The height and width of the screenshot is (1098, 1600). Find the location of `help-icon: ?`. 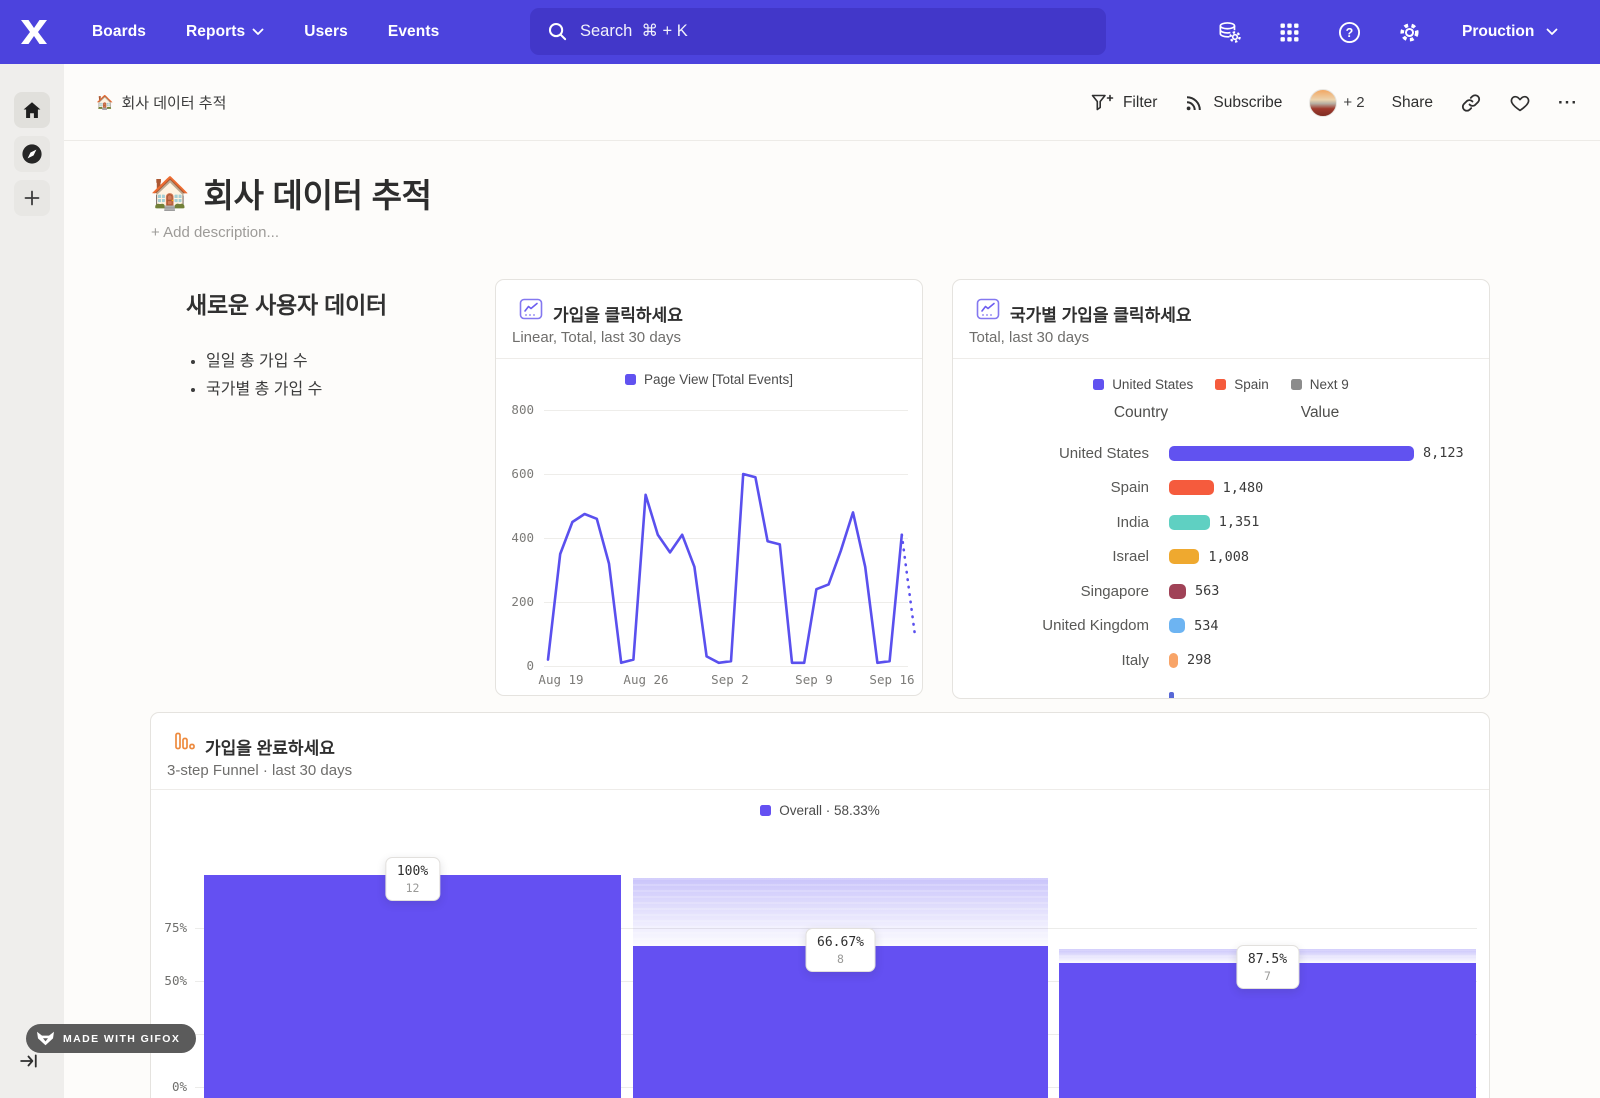

help-icon: ? is located at coordinates (1349, 32).